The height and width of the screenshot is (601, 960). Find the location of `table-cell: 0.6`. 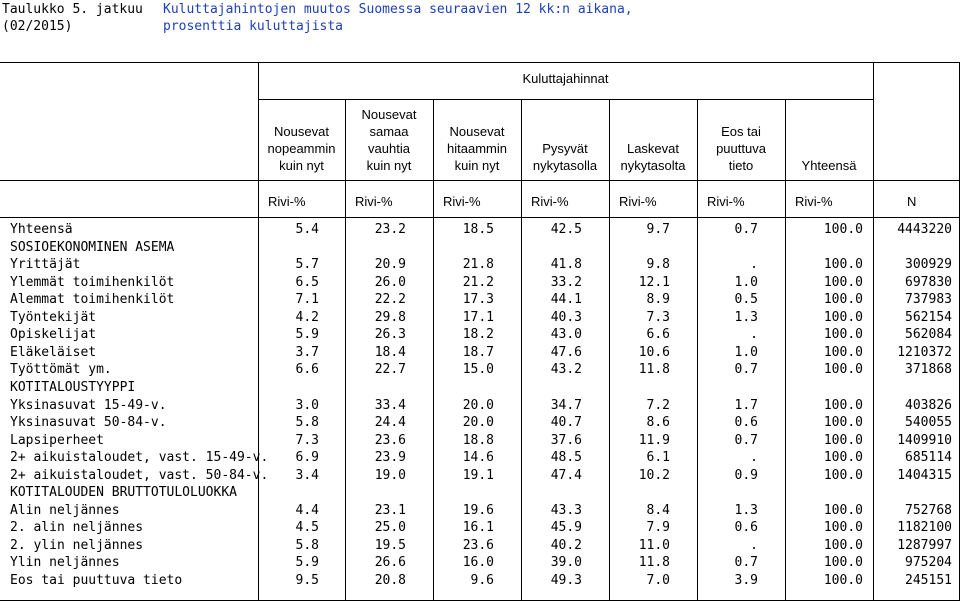

table-cell: 0.6 is located at coordinates (746, 528).